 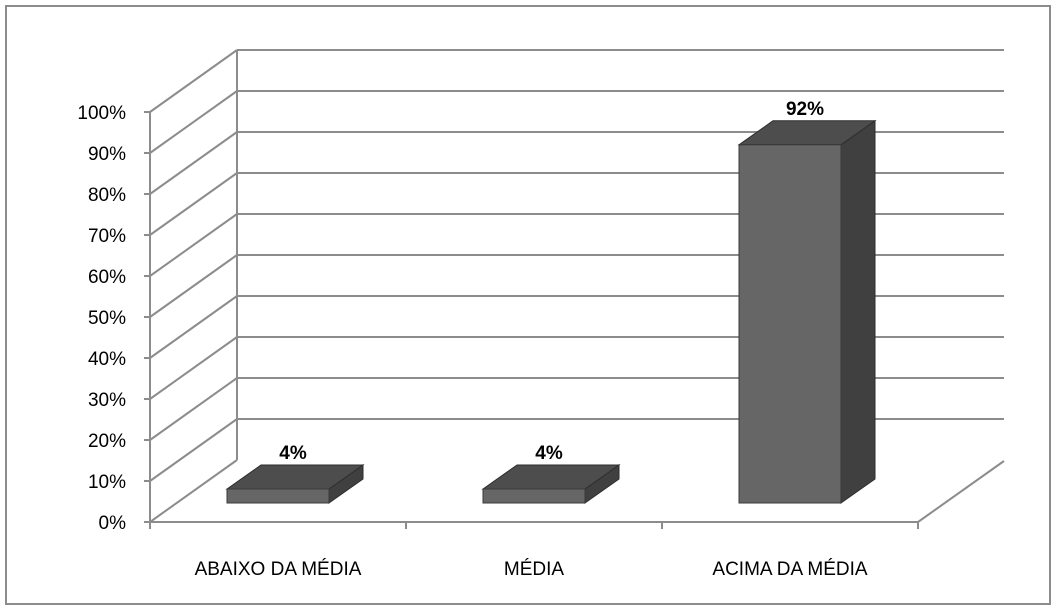 What do you see at coordinates (113, 523) in the screenshot?
I see `y-tick-label: 0%` at bounding box center [113, 523].